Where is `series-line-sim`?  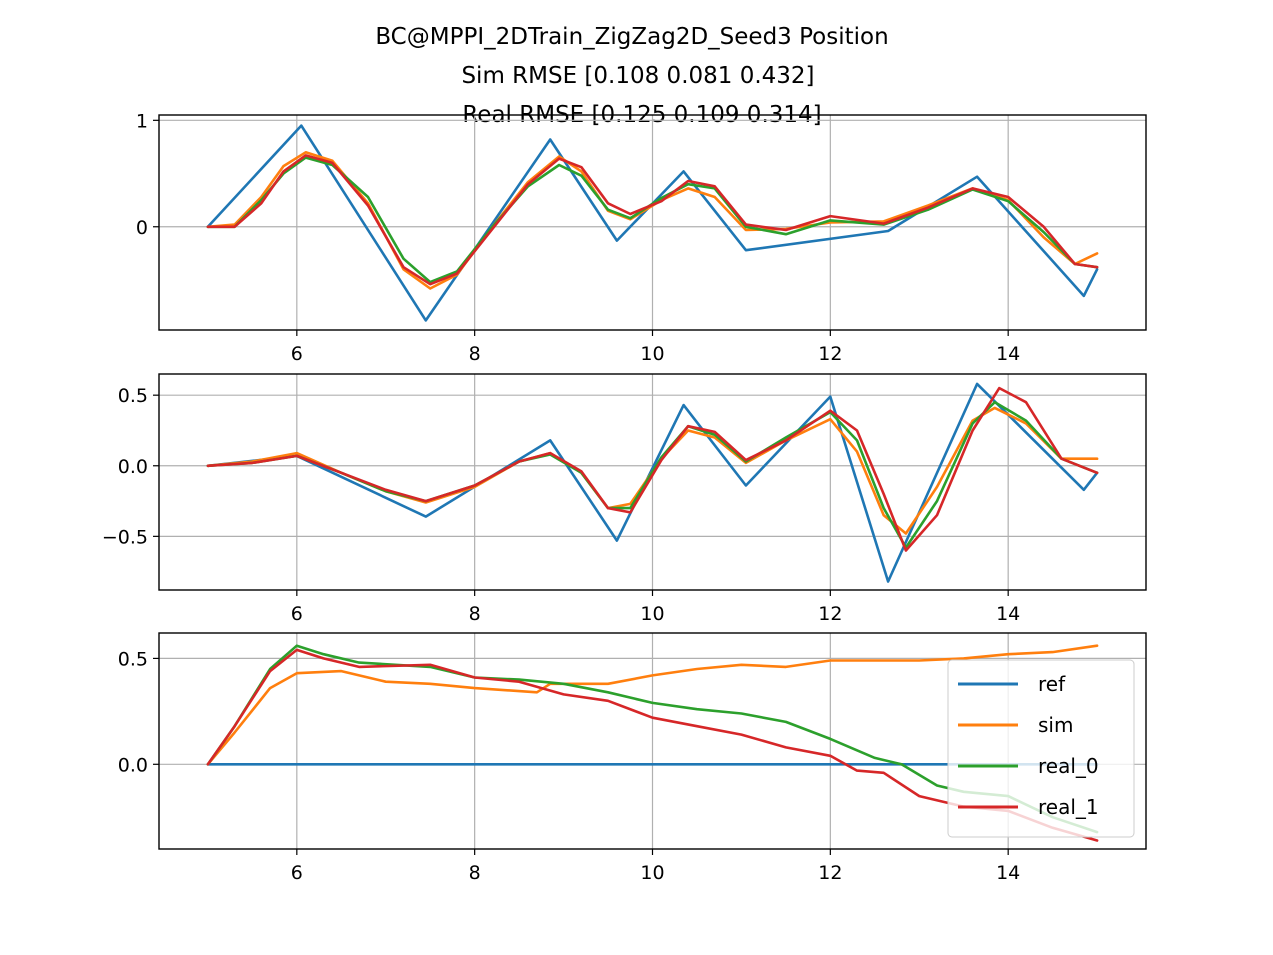 series-line-sim is located at coordinates (652, 705).